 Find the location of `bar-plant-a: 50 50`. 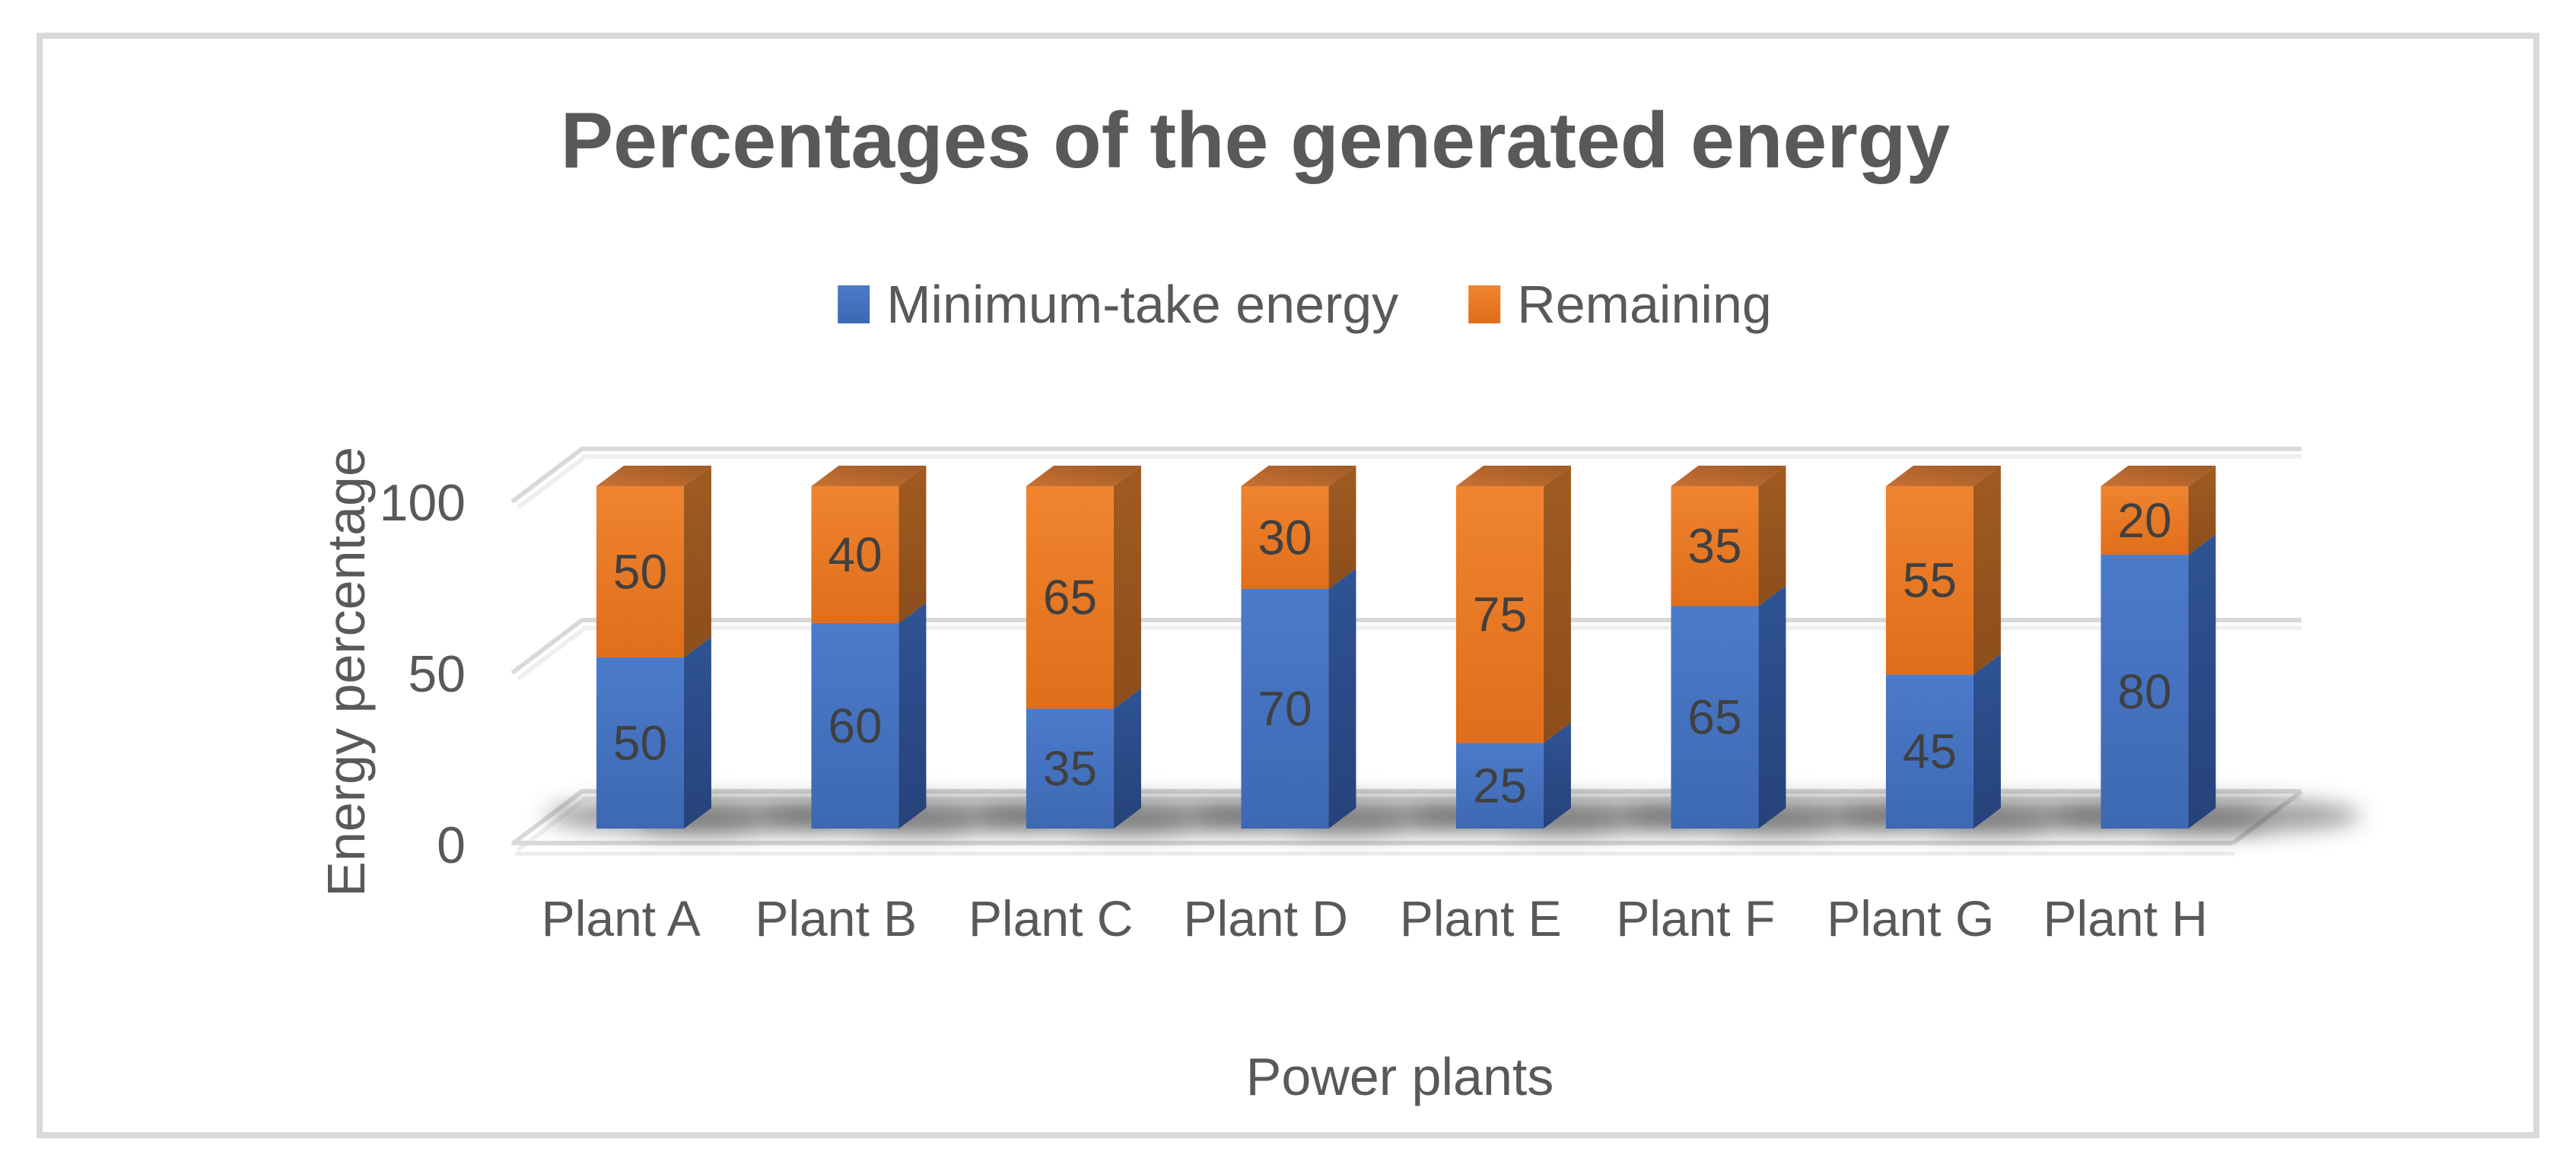

bar-plant-a: 50 50 is located at coordinates (653, 647).